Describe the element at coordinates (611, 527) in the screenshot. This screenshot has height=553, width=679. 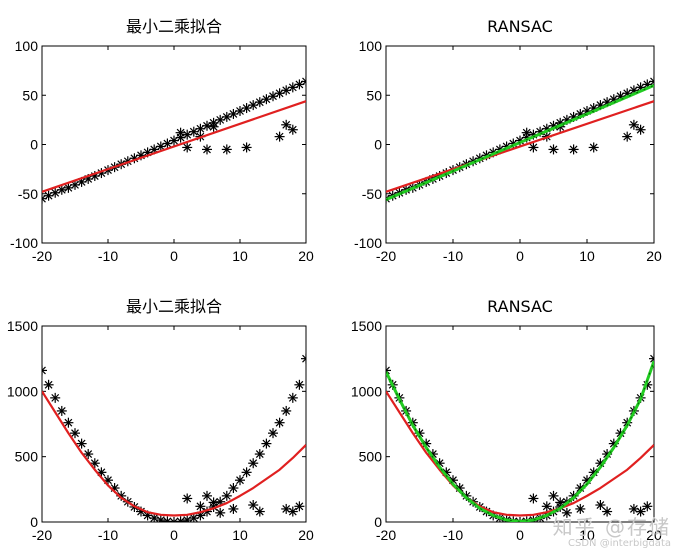
I see `watermark-line1: 知乎 @存储` at that location.